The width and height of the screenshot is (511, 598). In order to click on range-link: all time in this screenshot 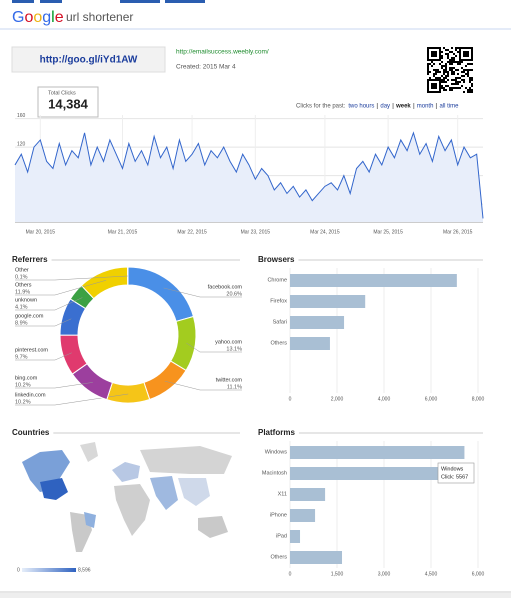, I will do `click(449, 107)`.